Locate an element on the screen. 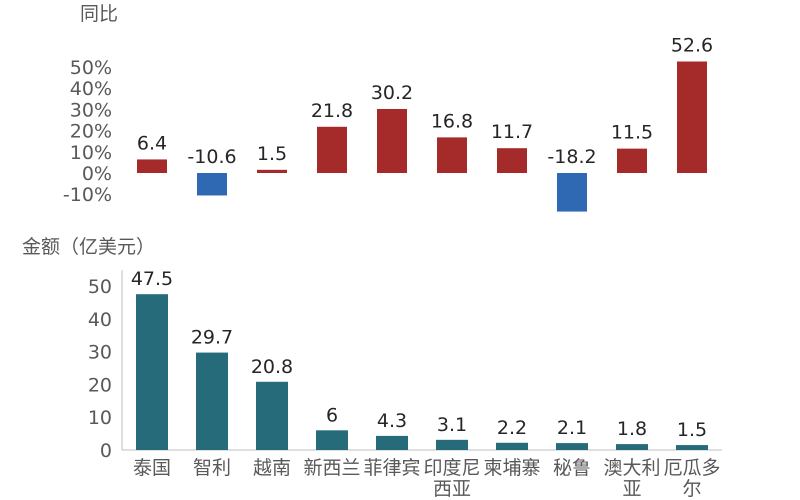 The width and height of the screenshot is (800, 500). amount-ylabel: 金额（亿美元） is located at coordinates (88, 247).